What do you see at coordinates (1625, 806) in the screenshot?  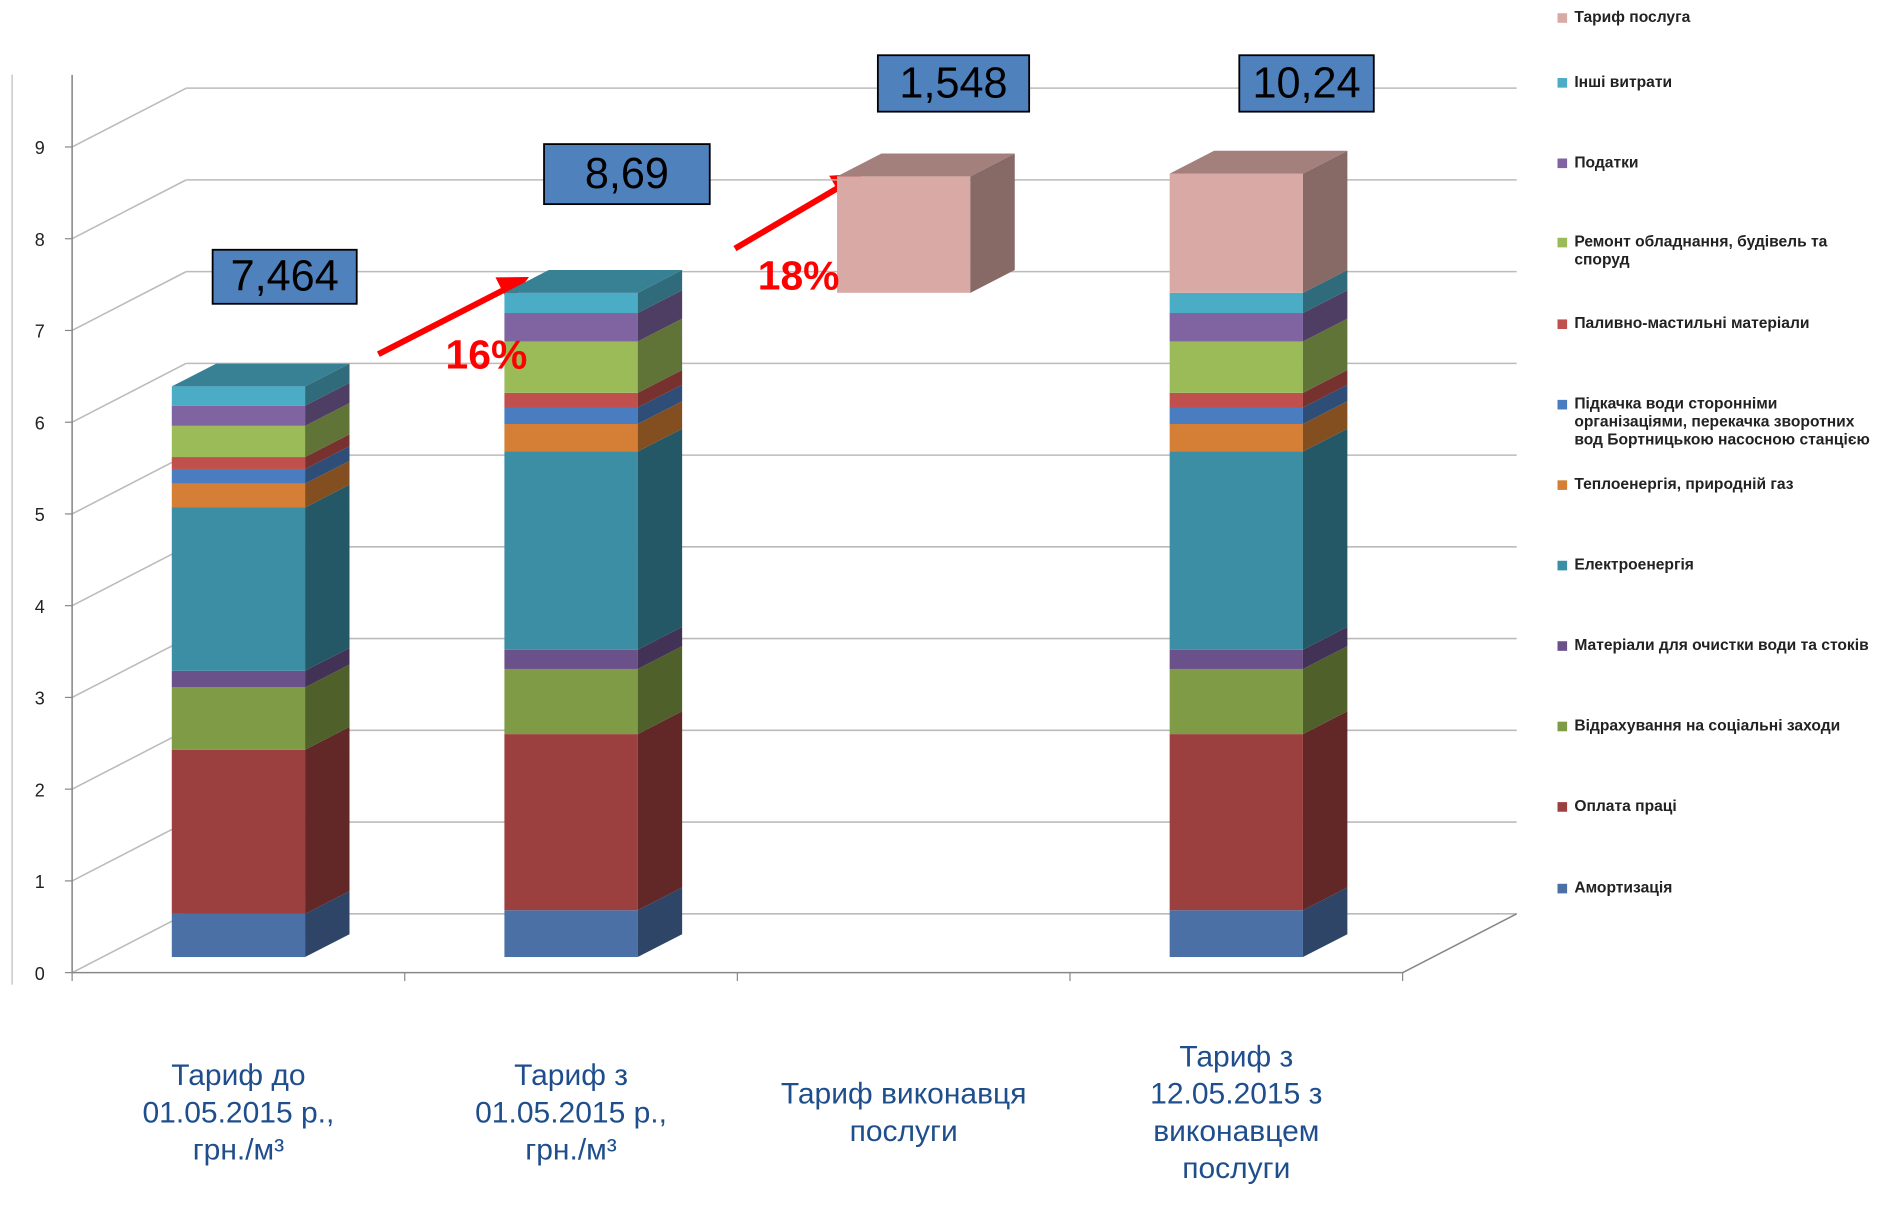 I see `legend-label: Оплата праці` at bounding box center [1625, 806].